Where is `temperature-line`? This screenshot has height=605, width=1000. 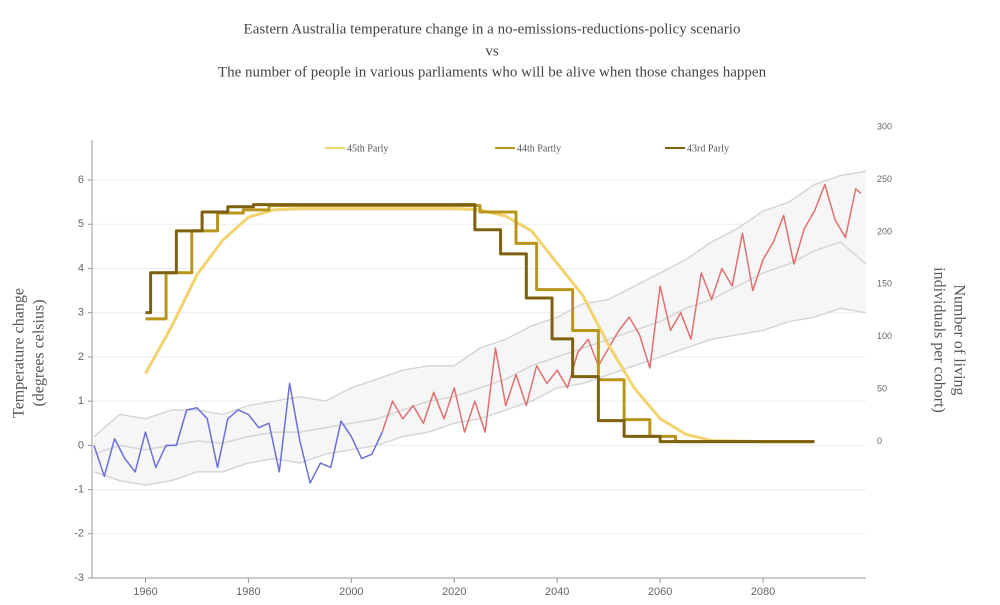
temperature-line is located at coordinates (238, 433).